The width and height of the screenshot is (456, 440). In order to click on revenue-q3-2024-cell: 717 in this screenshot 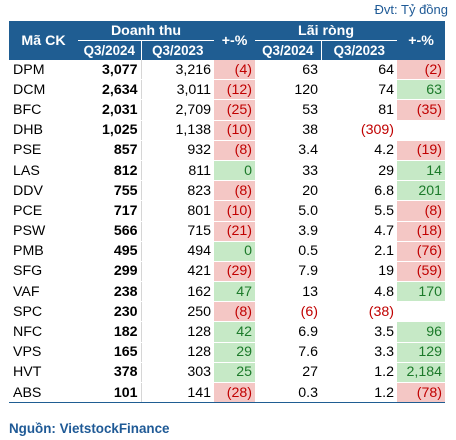, I will do `click(109, 211)`.